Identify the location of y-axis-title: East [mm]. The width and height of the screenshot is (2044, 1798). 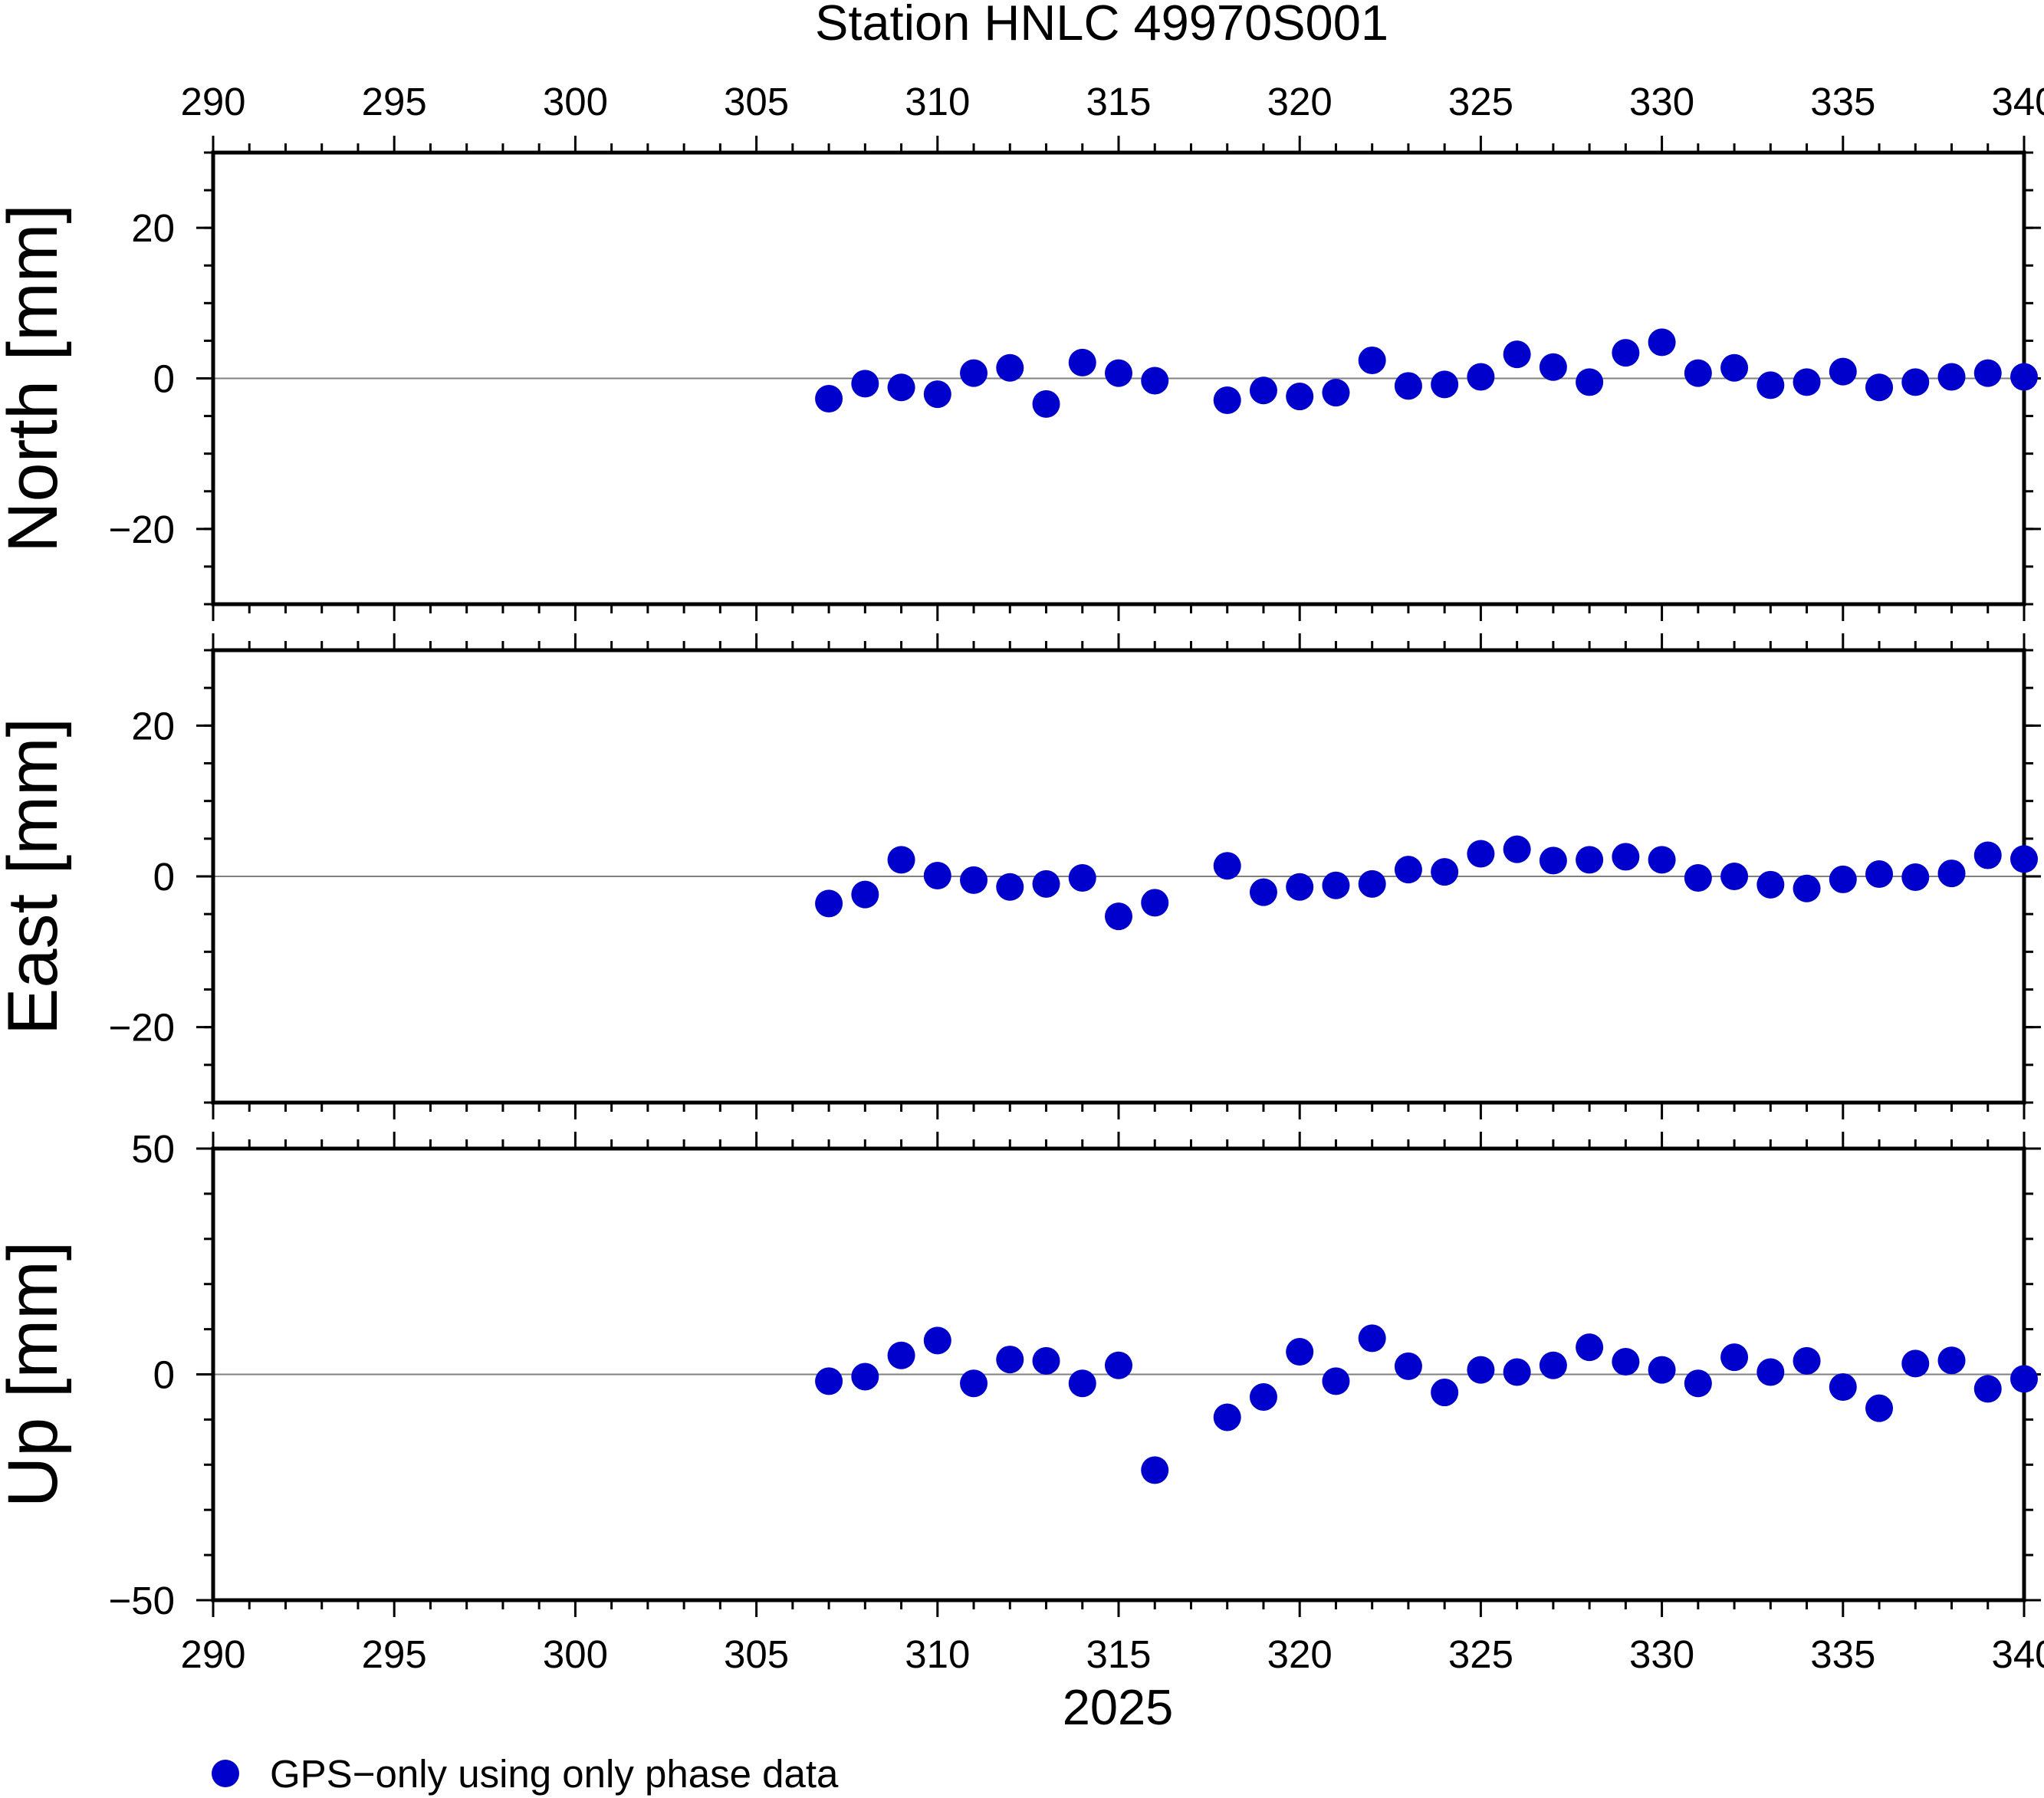
(36, 877).